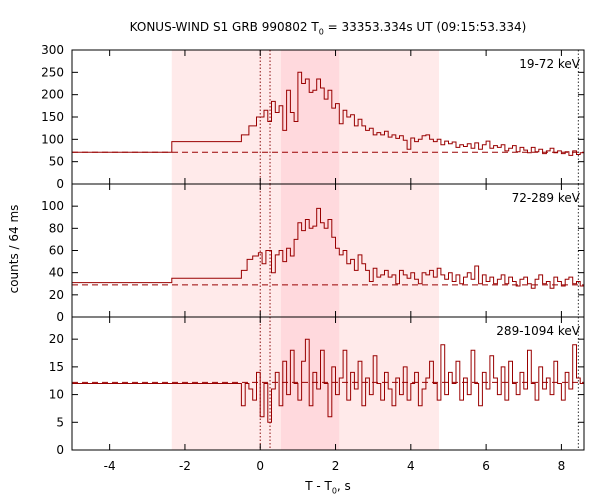 Image resolution: width=600 pixels, height=500 pixels. What do you see at coordinates (56, 251) in the screenshot?
I see `y-tick-label: 60` at bounding box center [56, 251].